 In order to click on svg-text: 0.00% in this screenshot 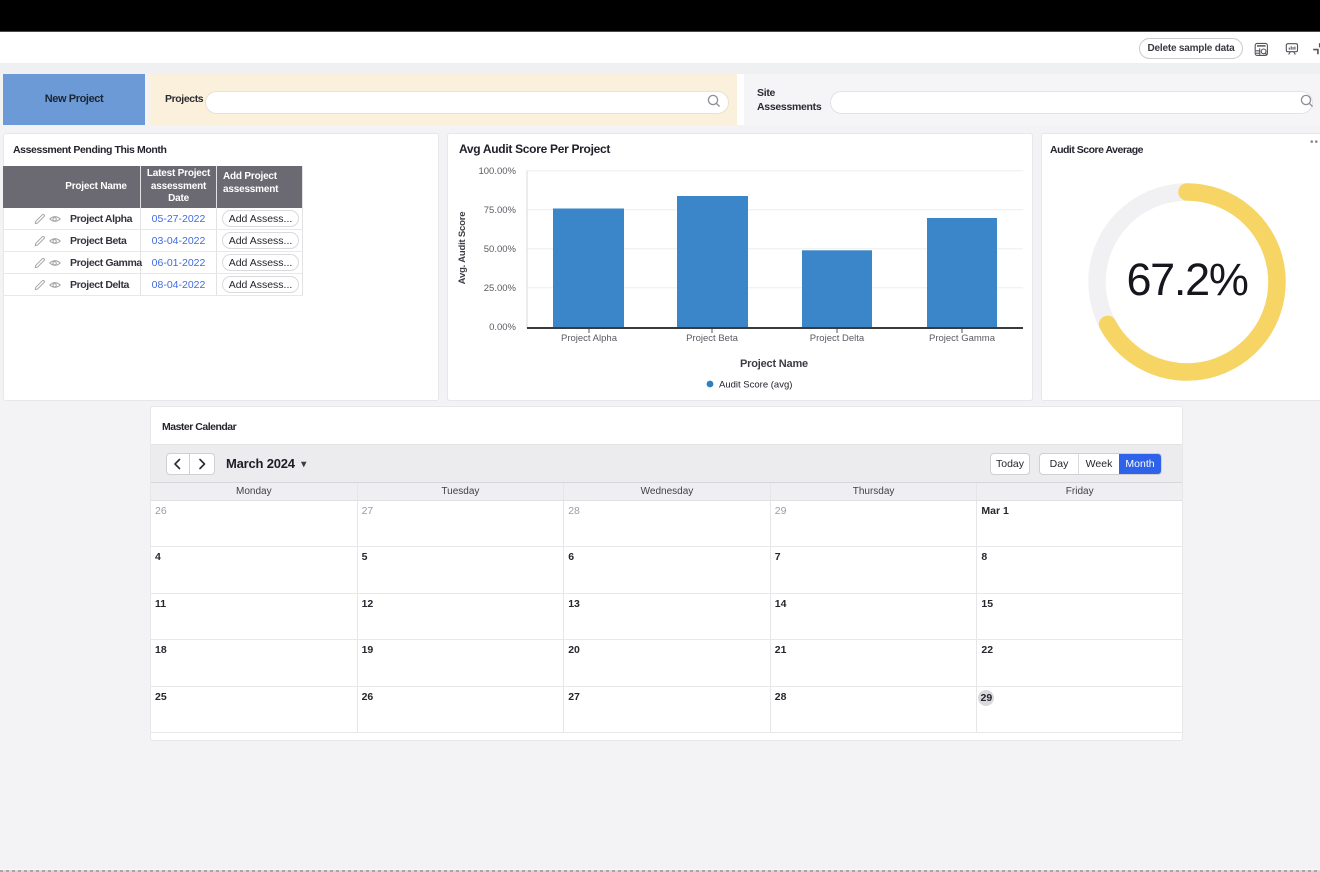, I will do `click(502, 327)`.